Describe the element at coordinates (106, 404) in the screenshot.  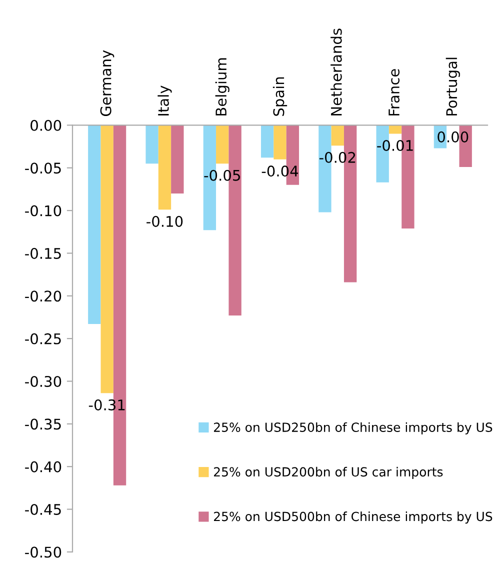
I see `data-label: -0.31` at that location.